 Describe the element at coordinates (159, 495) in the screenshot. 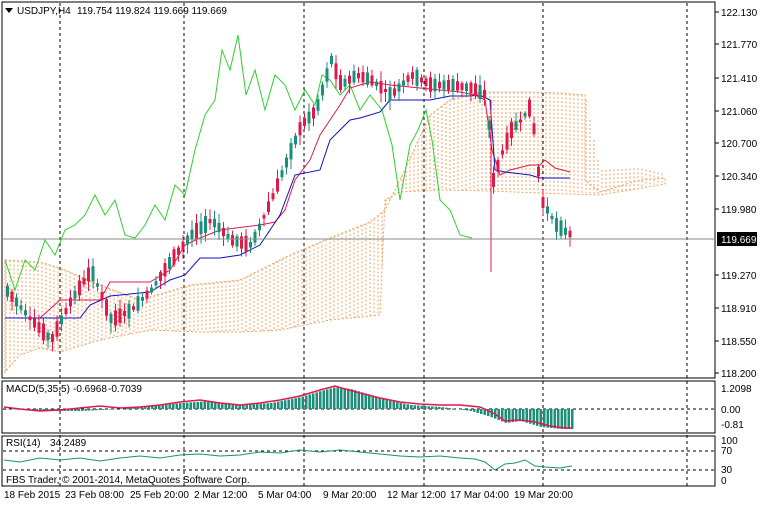

I see `time-label: 25 Feb 20:00` at that location.